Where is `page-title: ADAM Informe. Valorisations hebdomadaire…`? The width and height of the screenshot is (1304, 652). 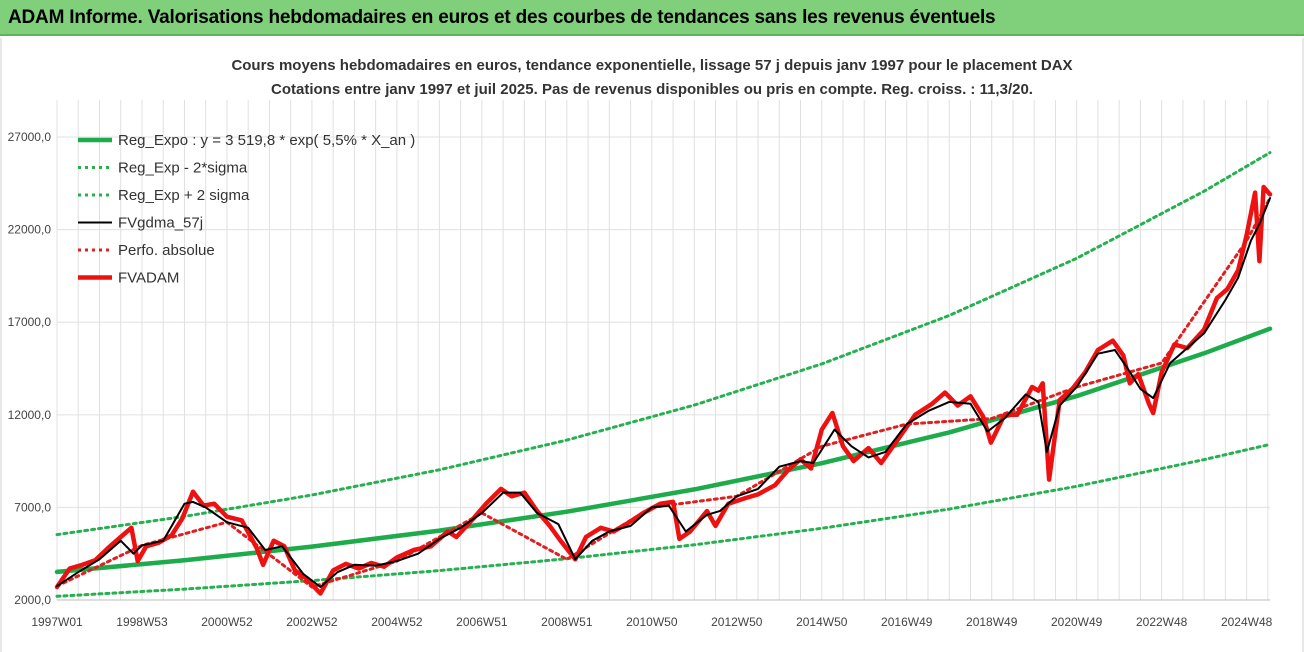 page-title: ADAM Informe. Valorisations hebdomadaire… is located at coordinates (502, 17).